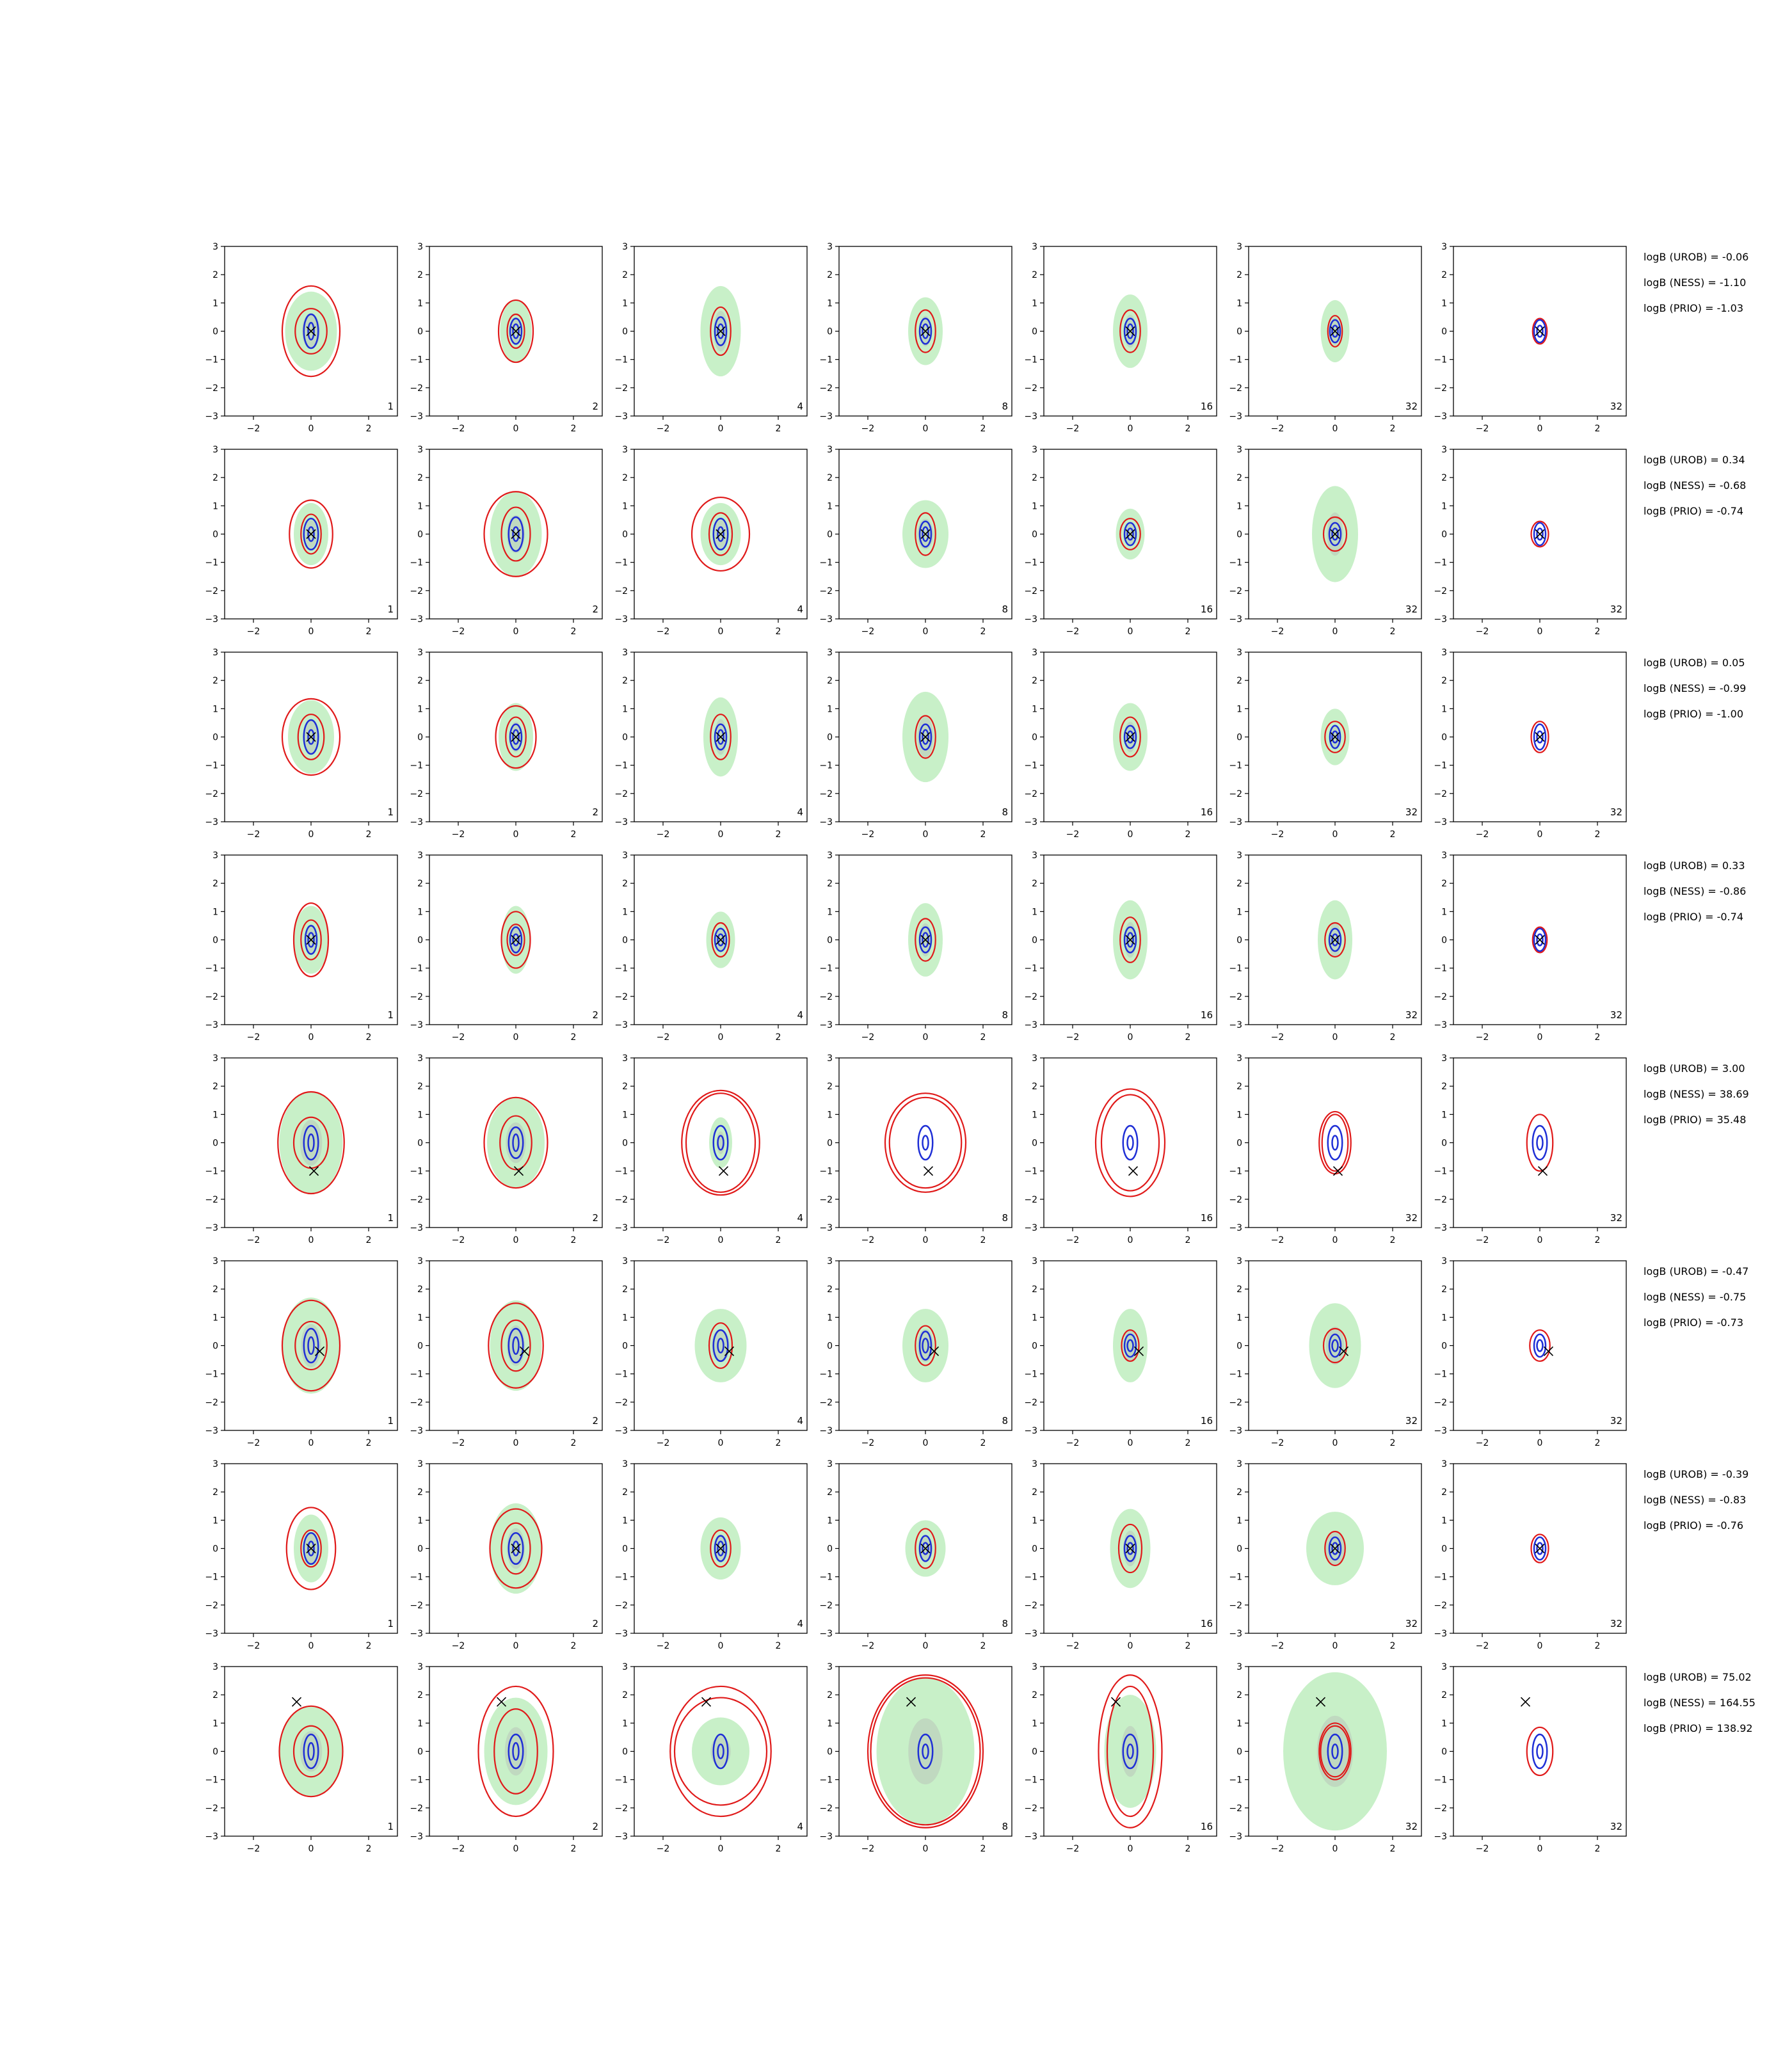 This screenshot has width=1792, height=2048. I want to click on panel: 3 2 1 0 −1 −2 −3 −2 0 2 2, so click(506, 1352).